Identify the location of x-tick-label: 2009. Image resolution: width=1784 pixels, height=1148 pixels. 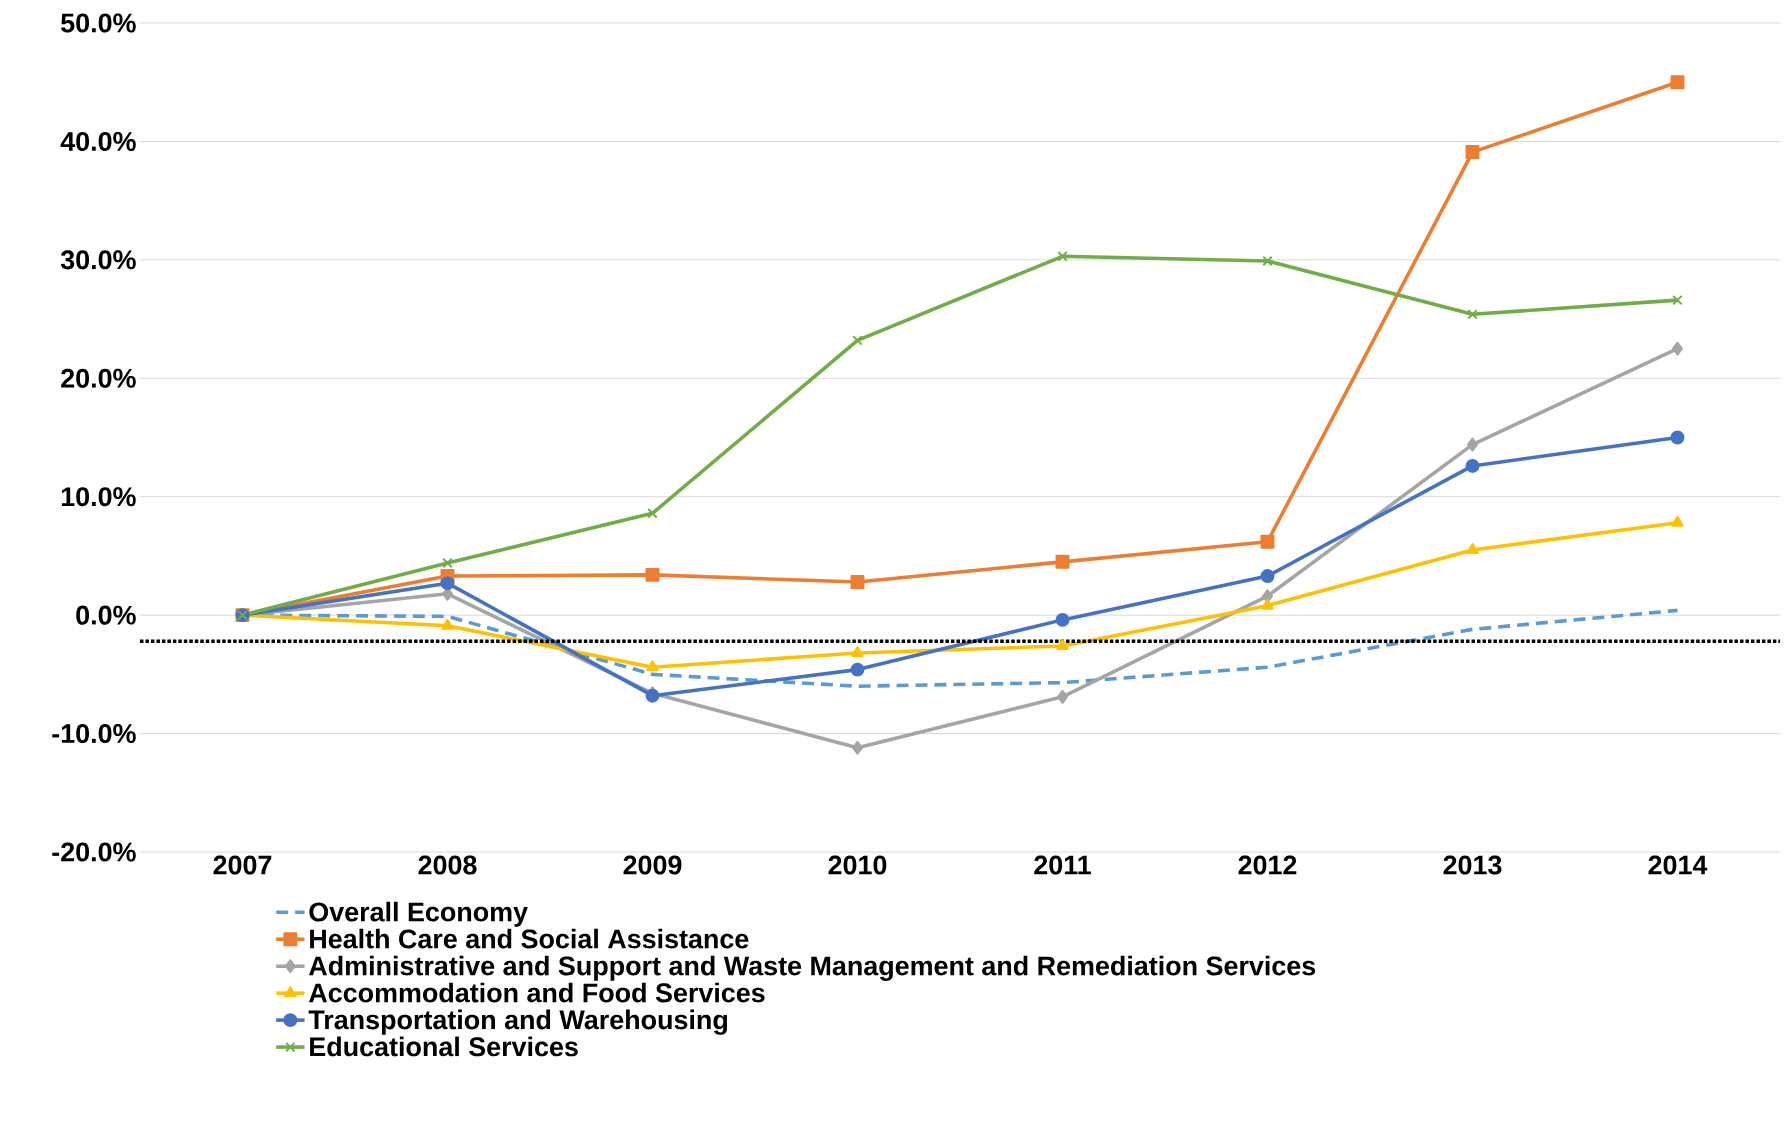
(652, 865).